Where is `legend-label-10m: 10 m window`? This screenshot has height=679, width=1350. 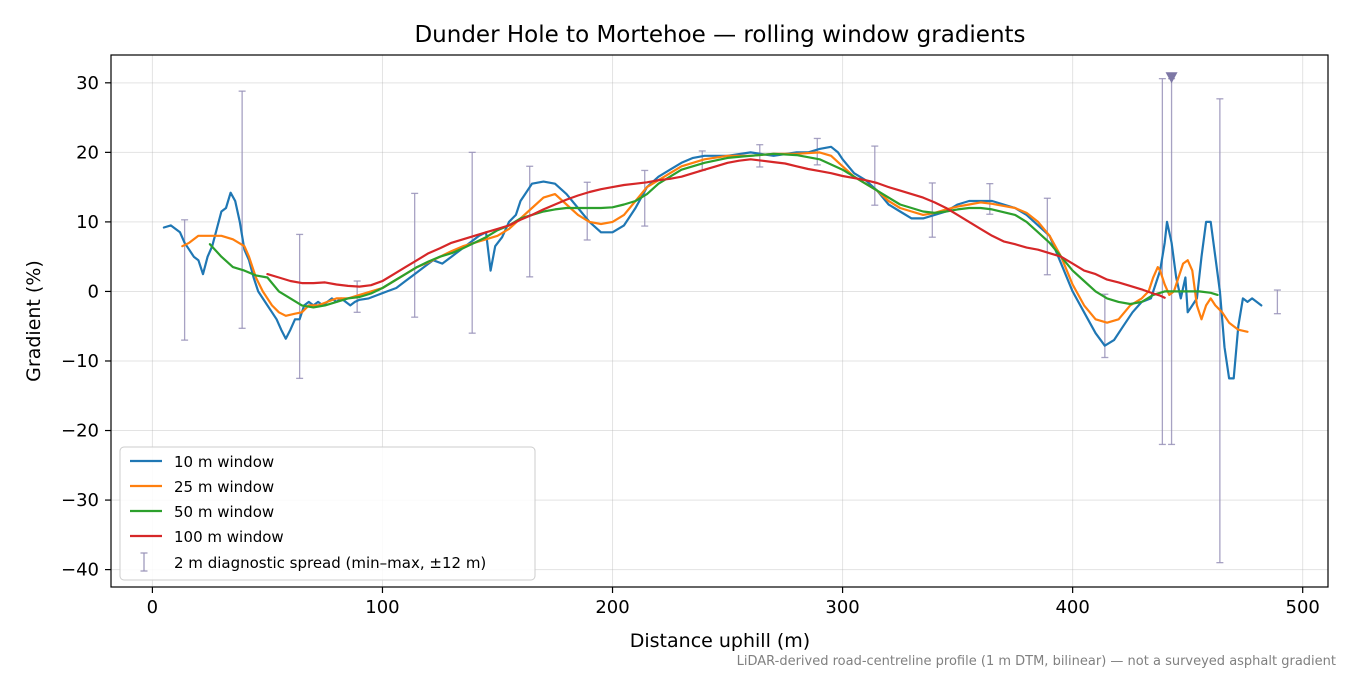 legend-label-10m: 10 m window is located at coordinates (224, 462).